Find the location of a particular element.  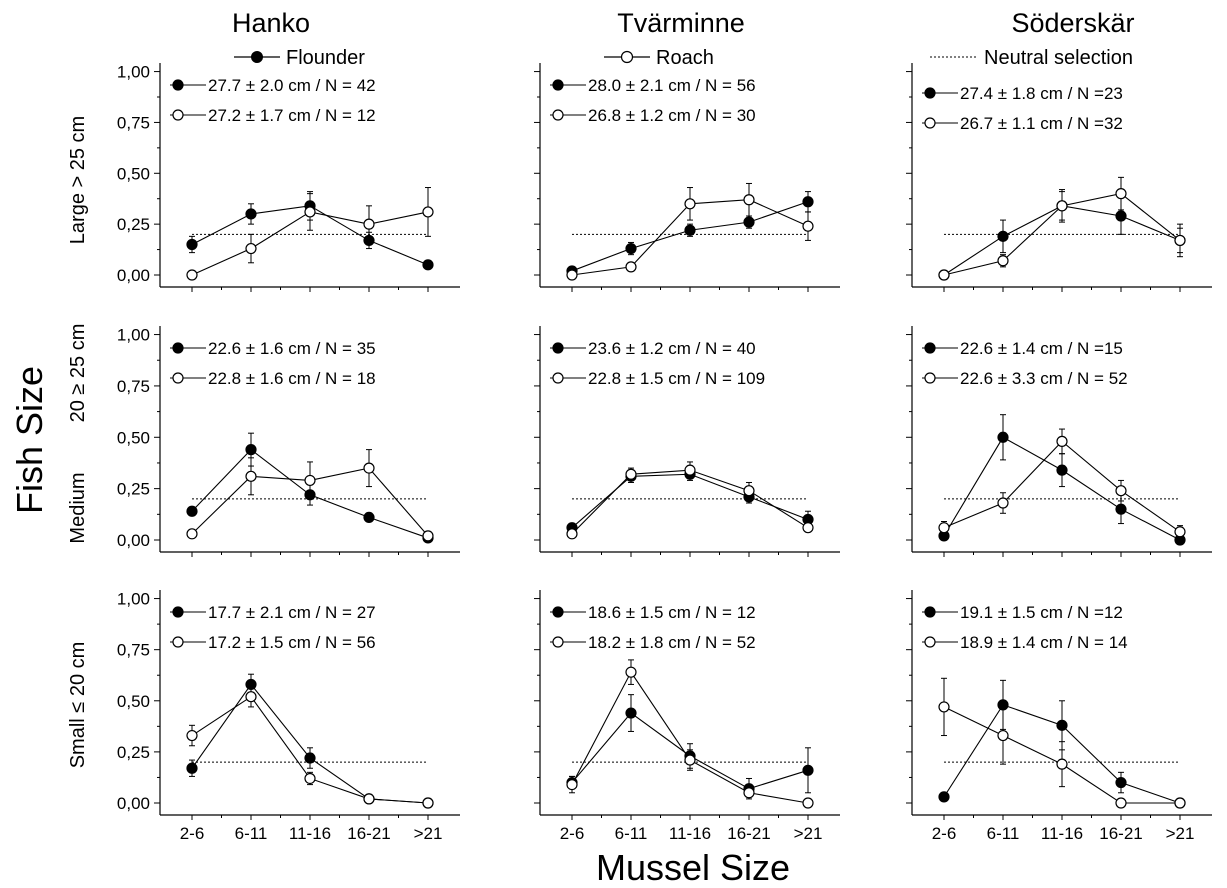

legend: Flounder Roach Neutral selection is located at coordinates (683, 58).